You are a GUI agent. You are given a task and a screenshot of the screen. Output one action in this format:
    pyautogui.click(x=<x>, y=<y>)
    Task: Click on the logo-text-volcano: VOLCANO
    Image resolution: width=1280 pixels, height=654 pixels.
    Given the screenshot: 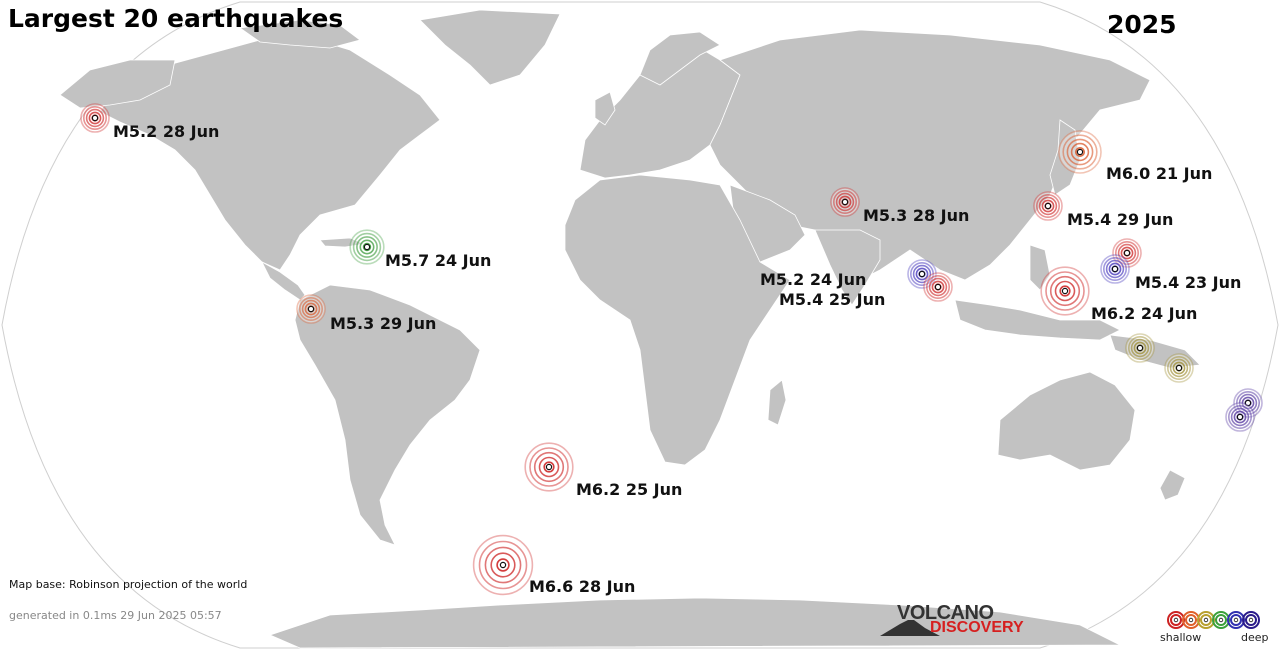 What is the action you would take?
    pyautogui.click(x=945, y=613)
    